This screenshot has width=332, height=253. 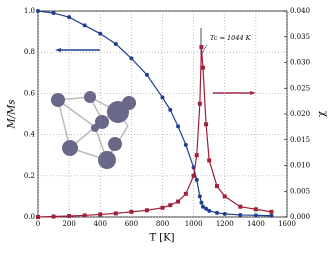 I want to click on x-tick-label: 600, so click(x=131, y=224).